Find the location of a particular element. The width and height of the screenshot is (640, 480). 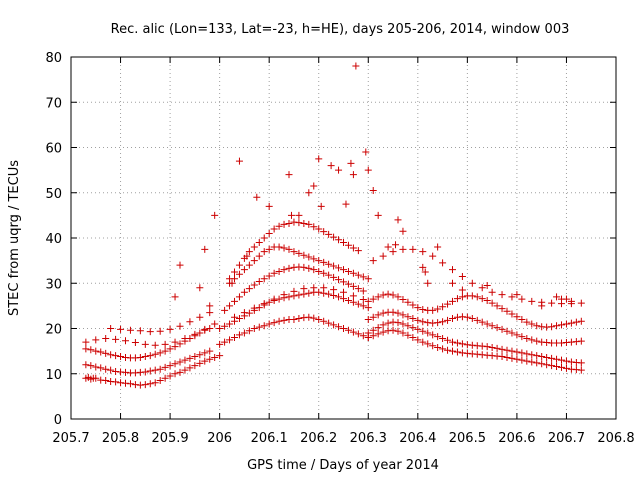

x-tick-label: 206.4 is located at coordinates (417, 438).